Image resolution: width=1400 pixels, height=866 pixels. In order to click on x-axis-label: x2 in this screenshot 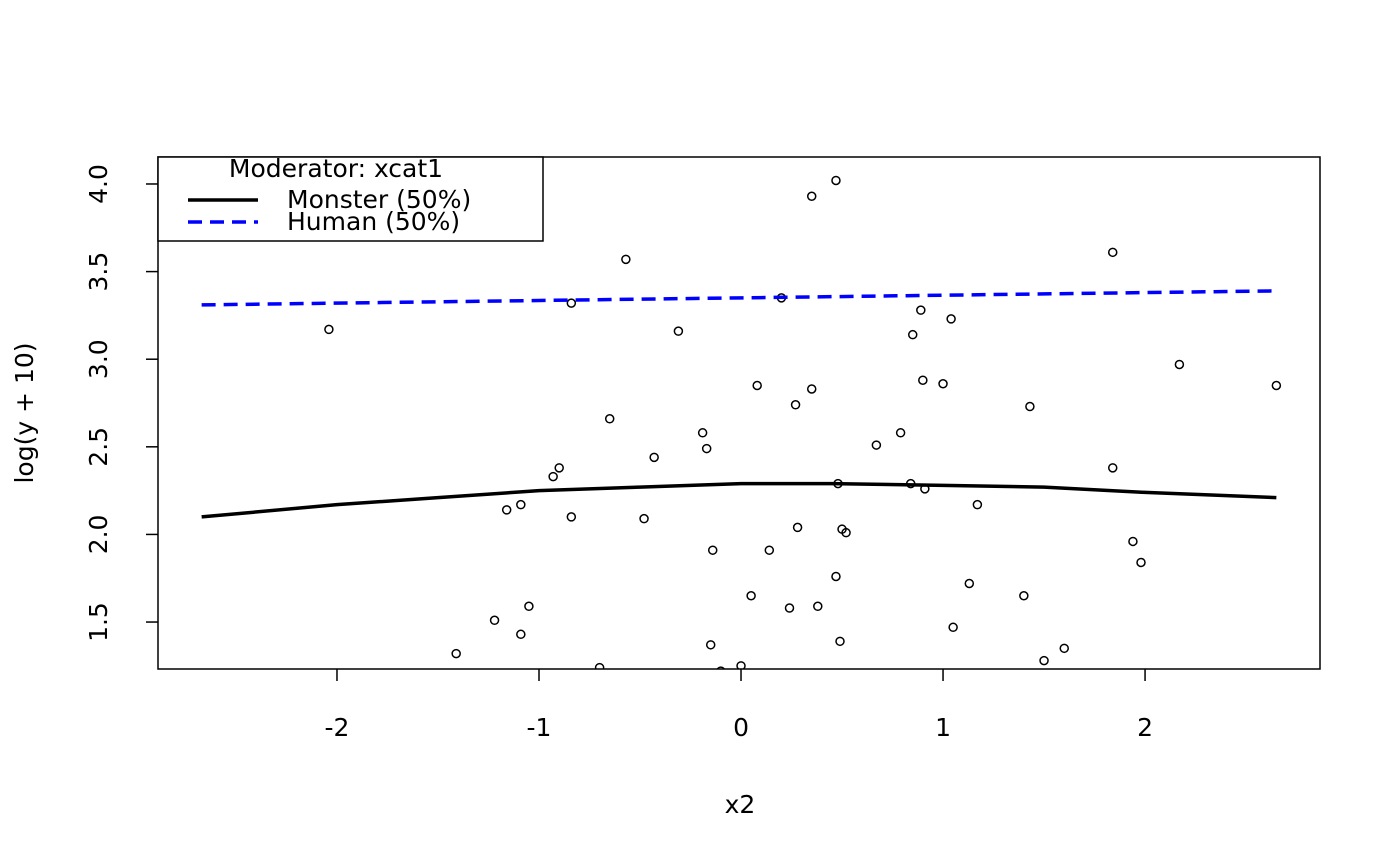, I will do `click(740, 804)`.